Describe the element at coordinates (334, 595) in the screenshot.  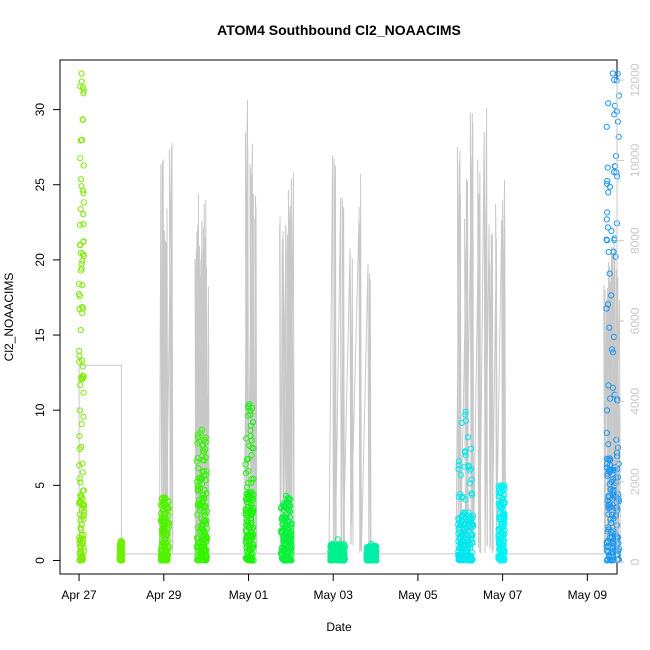
I see `x-tick-label: May 03` at that location.